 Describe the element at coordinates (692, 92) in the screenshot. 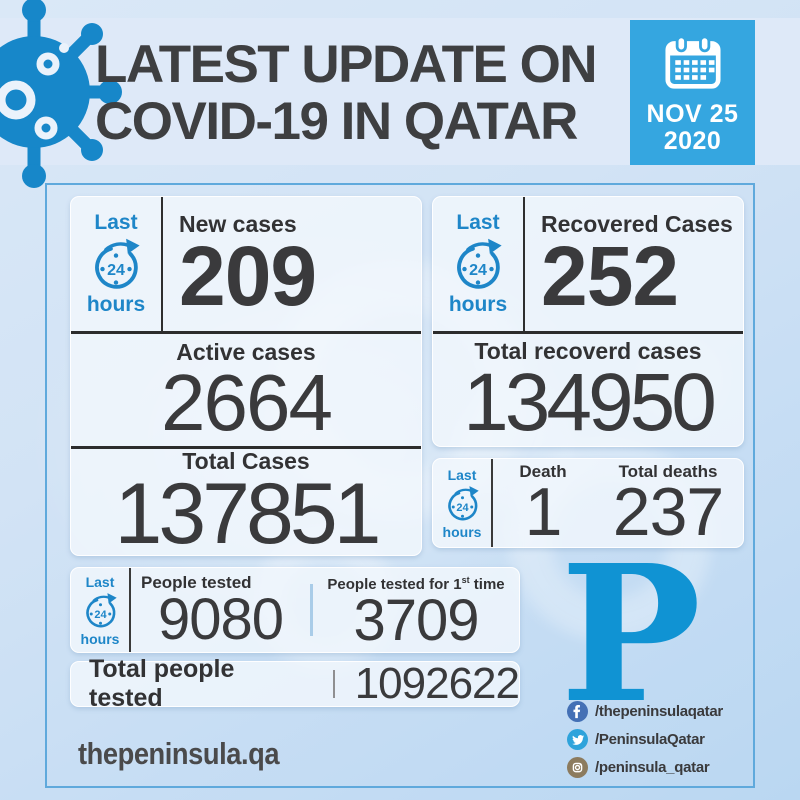

I see `date-badge: NOV 25 2020` at that location.